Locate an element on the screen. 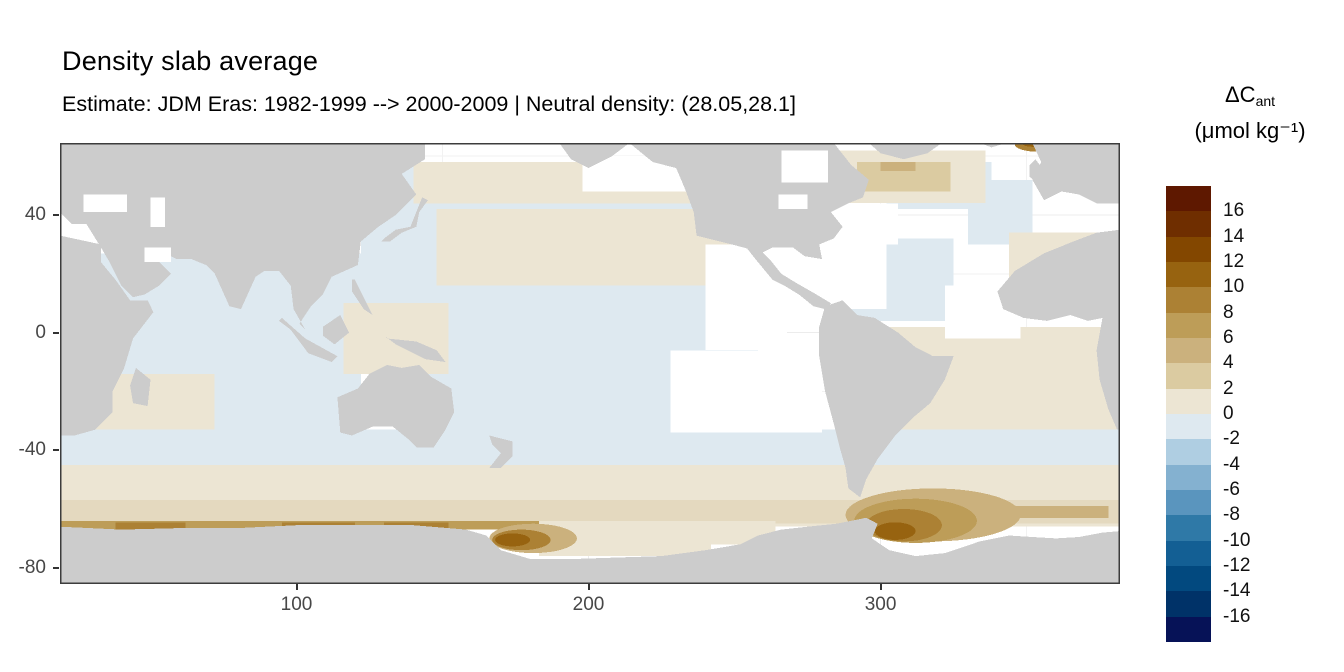  nodata-great-lakes is located at coordinates (793, 202).